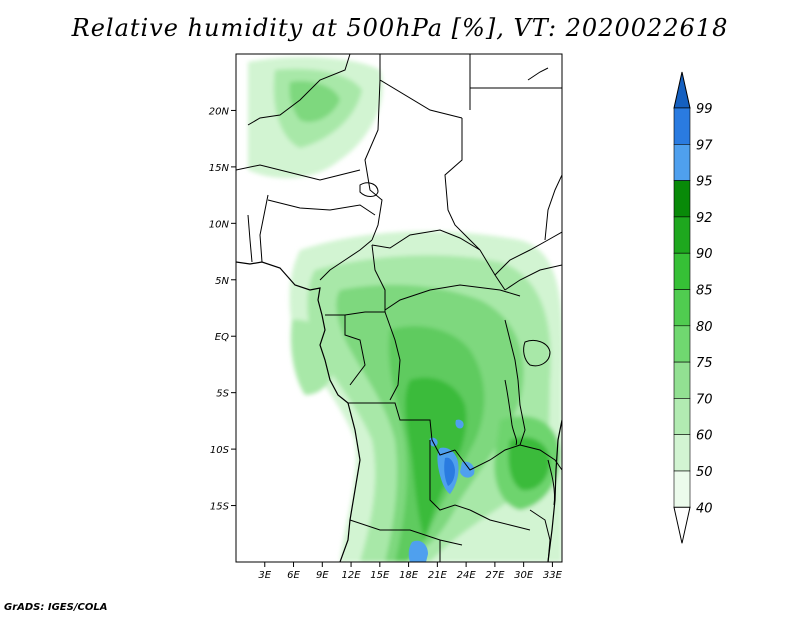 The width and height of the screenshot is (800, 618). I want to click on border-niger-chad, so click(373, 160).